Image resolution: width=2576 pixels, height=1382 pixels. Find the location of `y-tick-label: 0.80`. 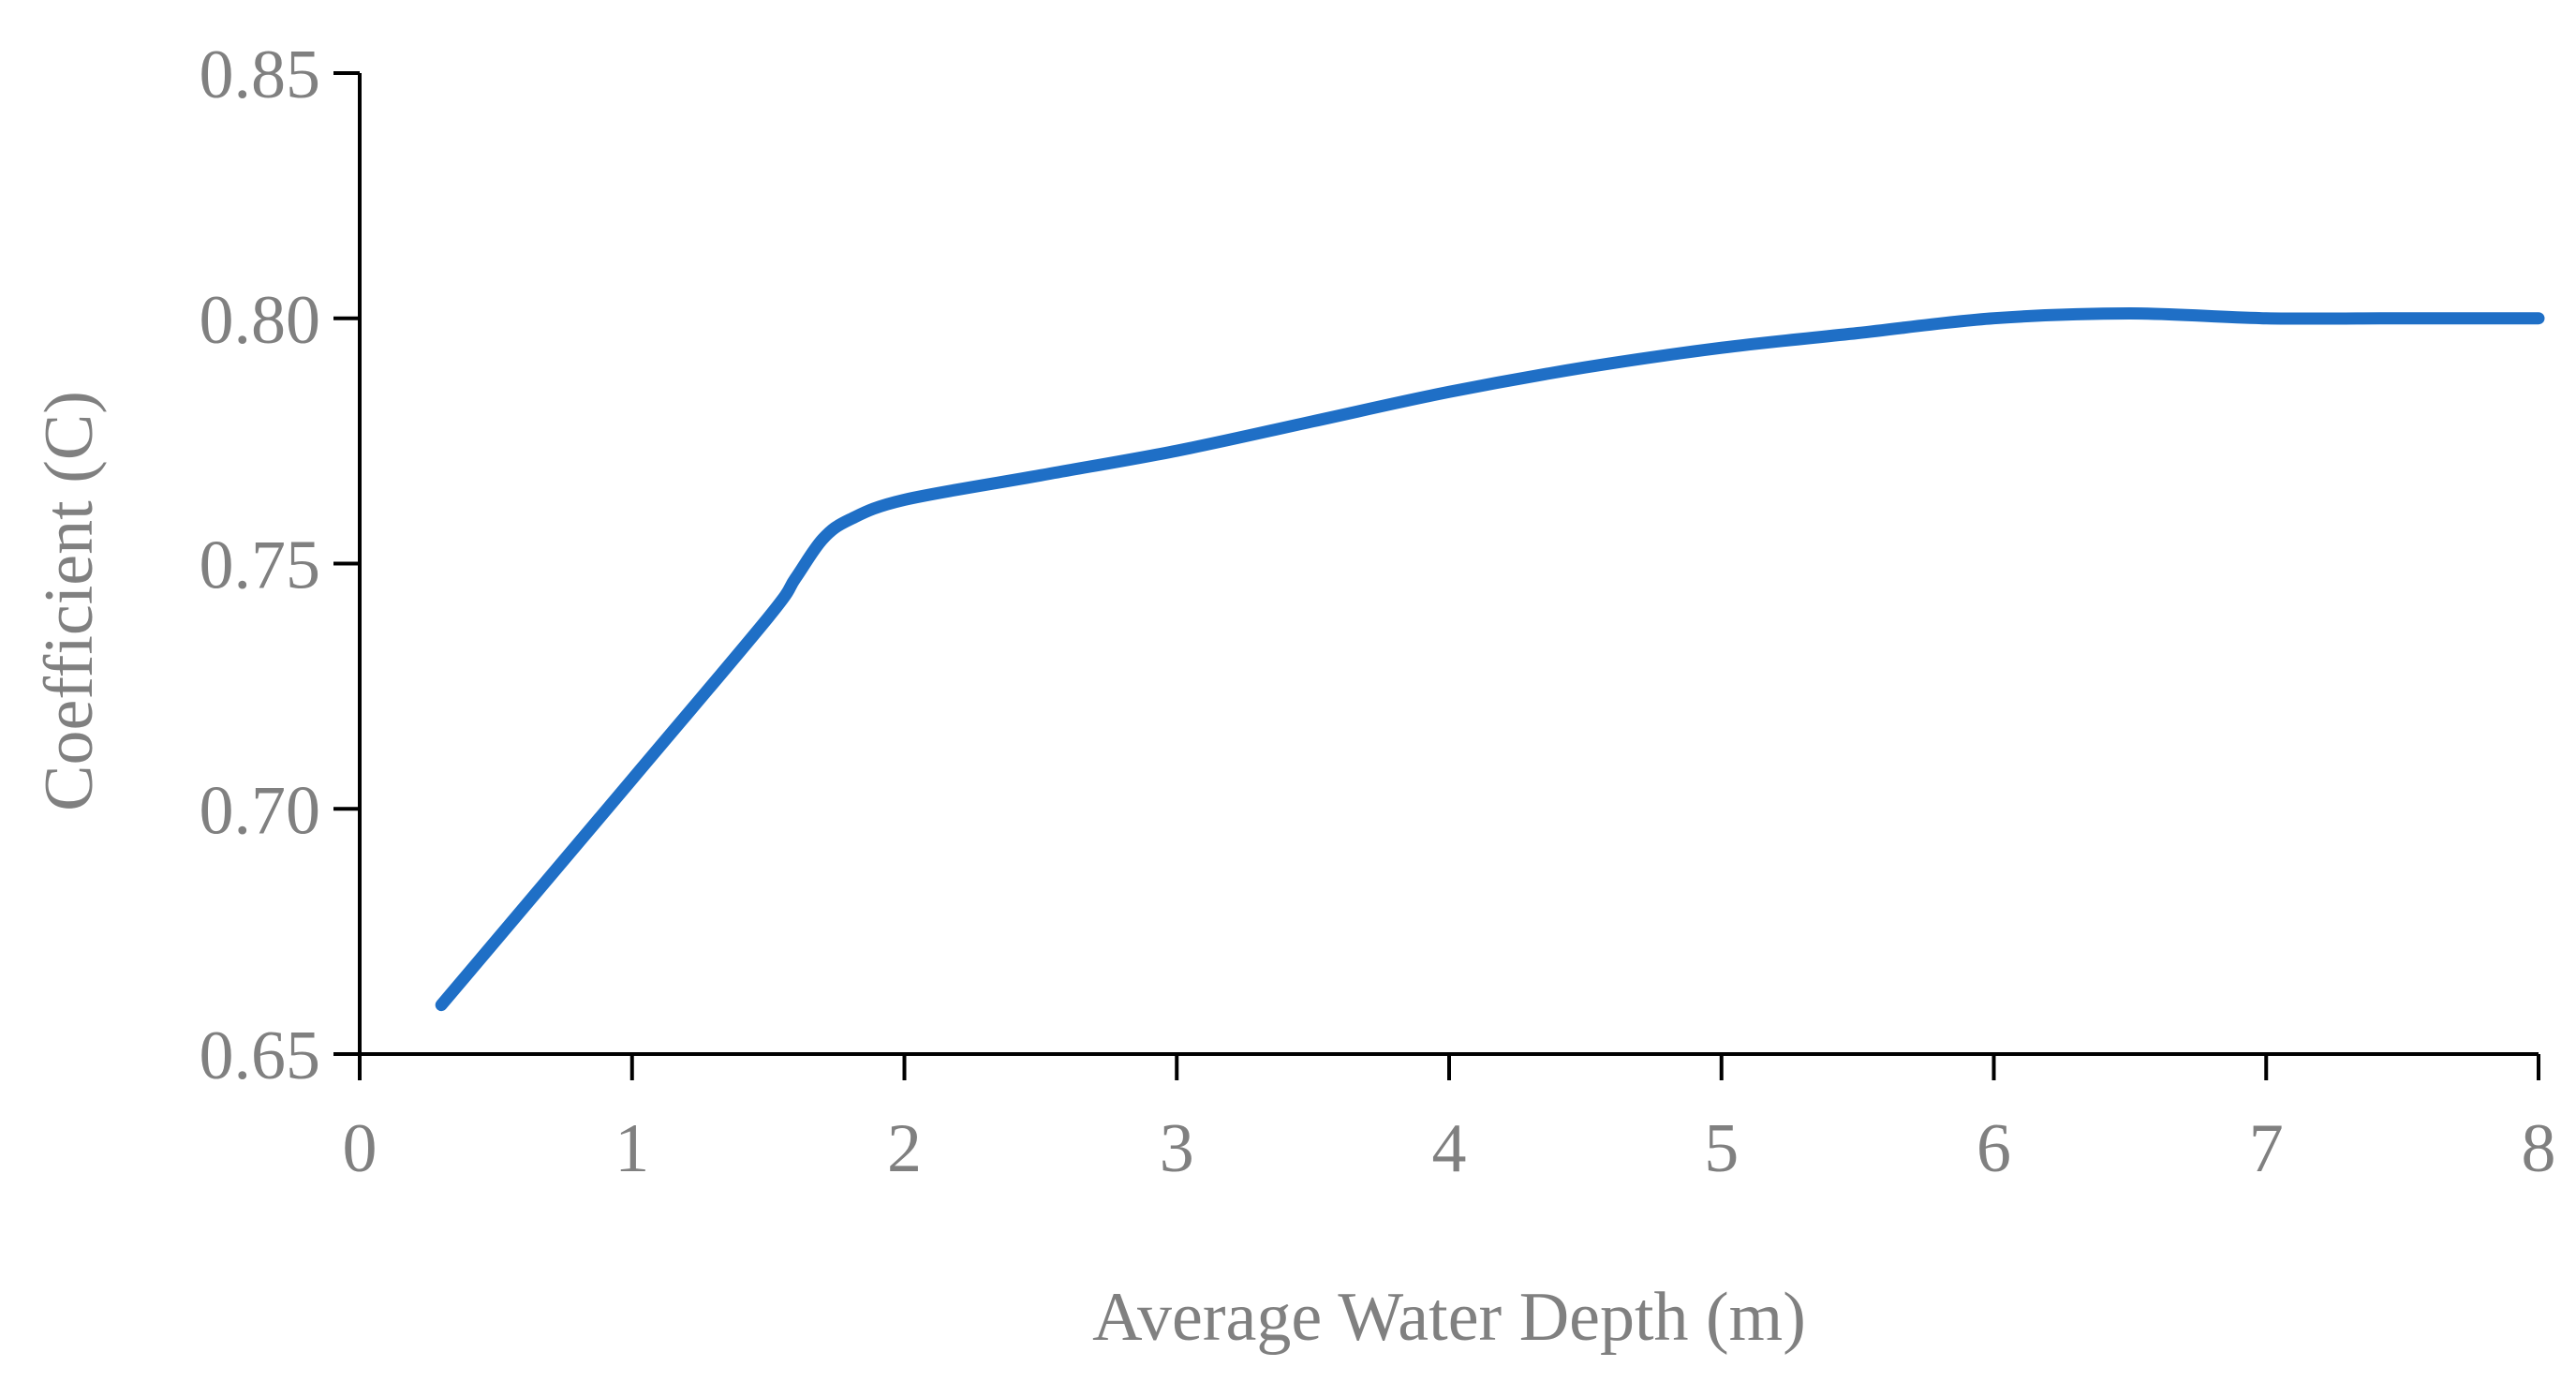

y-tick-label: 0.80 is located at coordinates (261, 320).